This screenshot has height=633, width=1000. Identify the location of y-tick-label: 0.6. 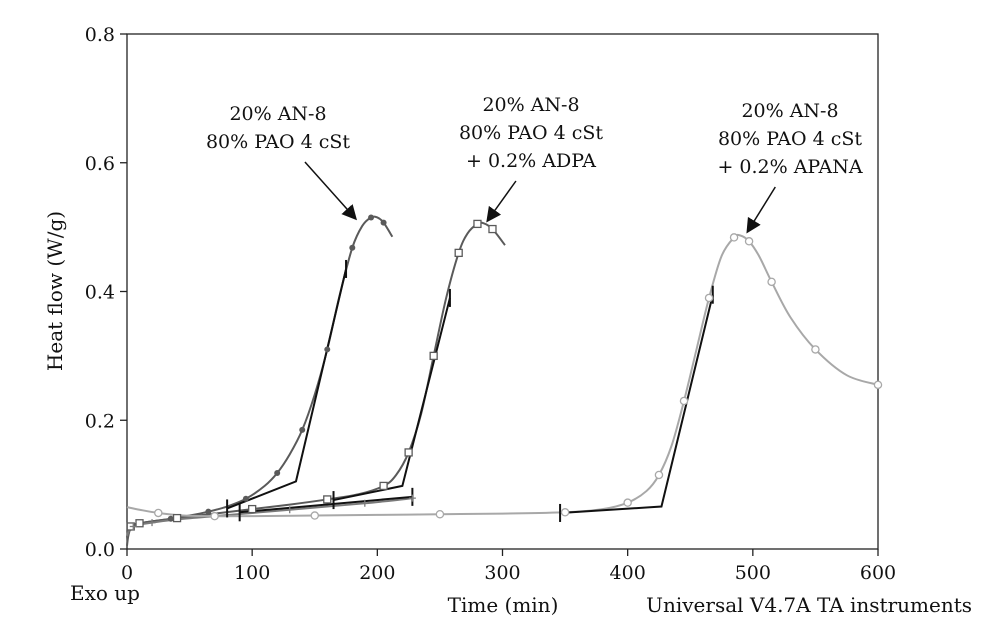
(100, 164).